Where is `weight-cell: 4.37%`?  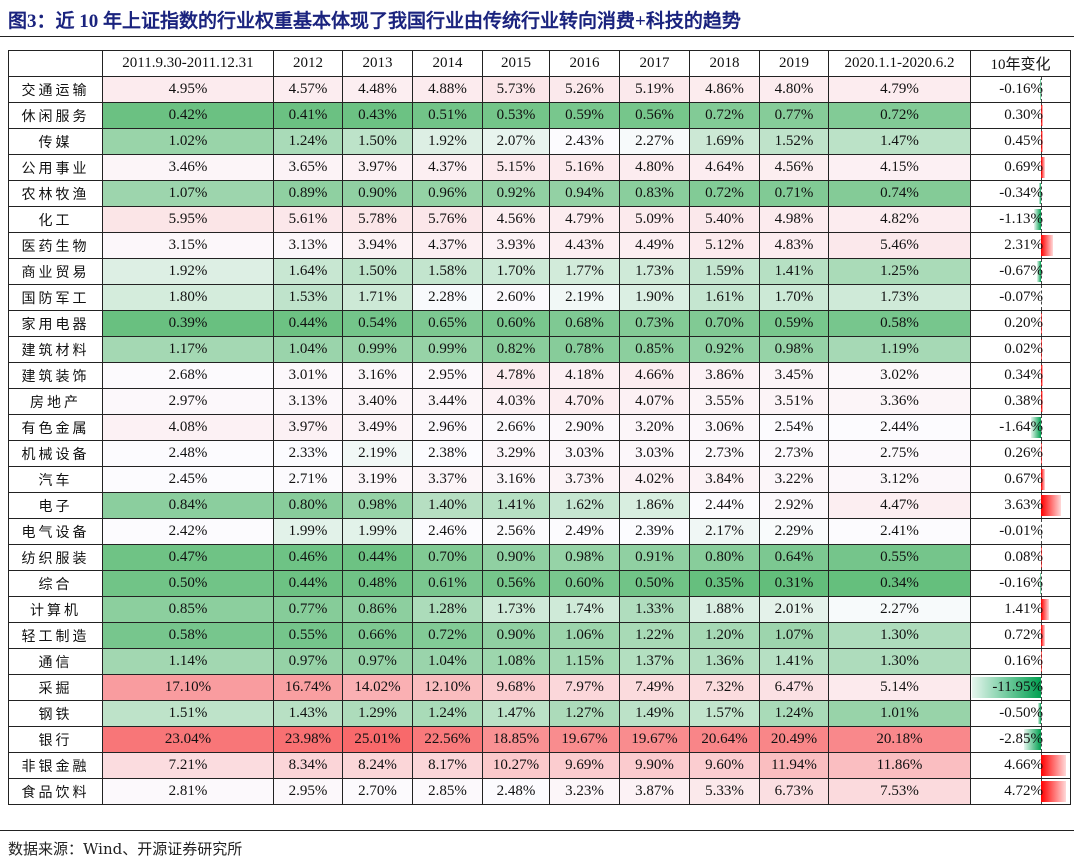
weight-cell: 4.37% is located at coordinates (447, 167).